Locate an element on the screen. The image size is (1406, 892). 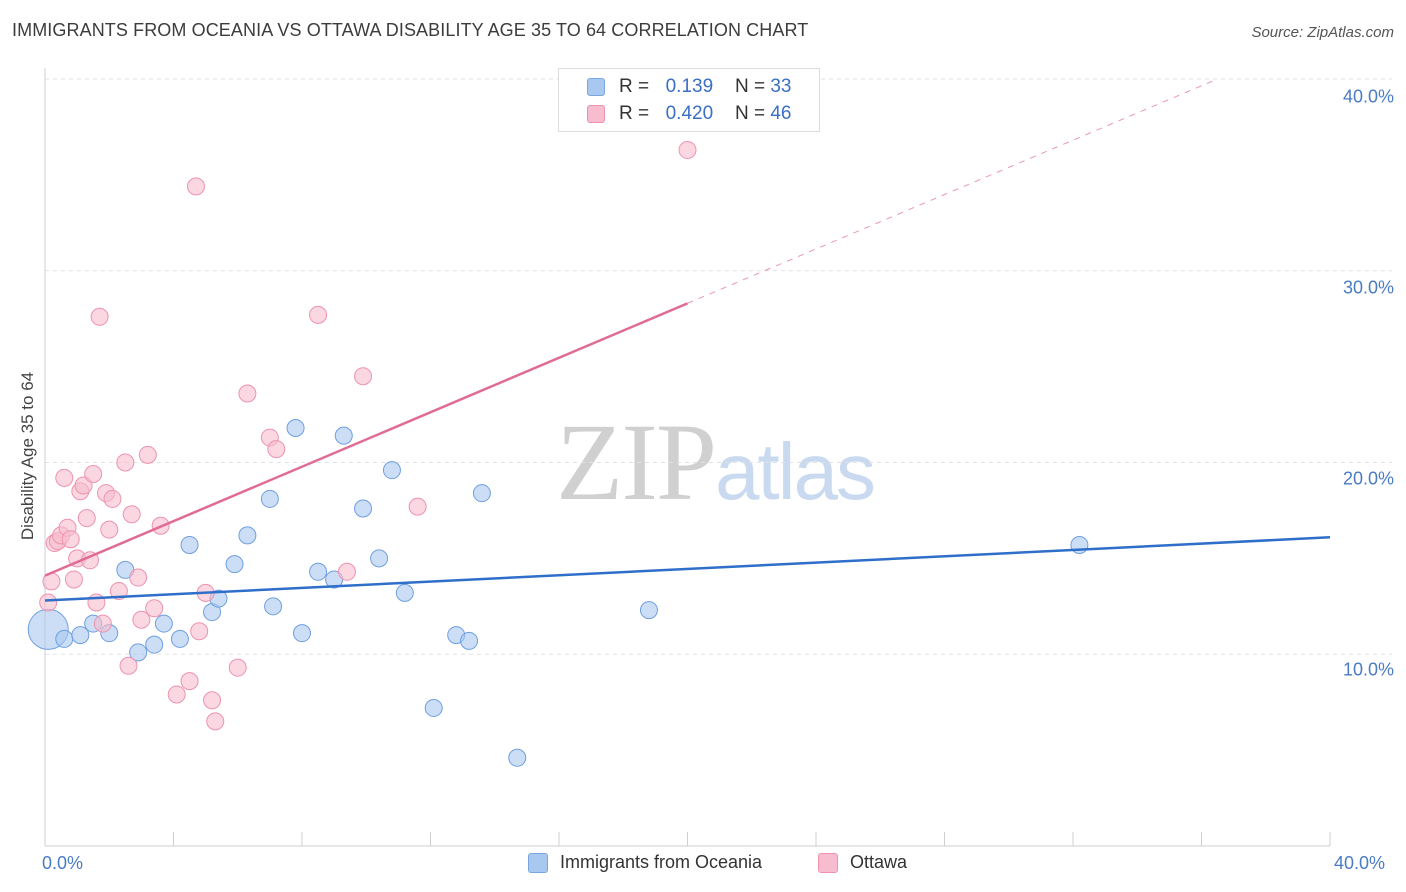
y-tick-40: 40.0% is located at coordinates (1368, 96).